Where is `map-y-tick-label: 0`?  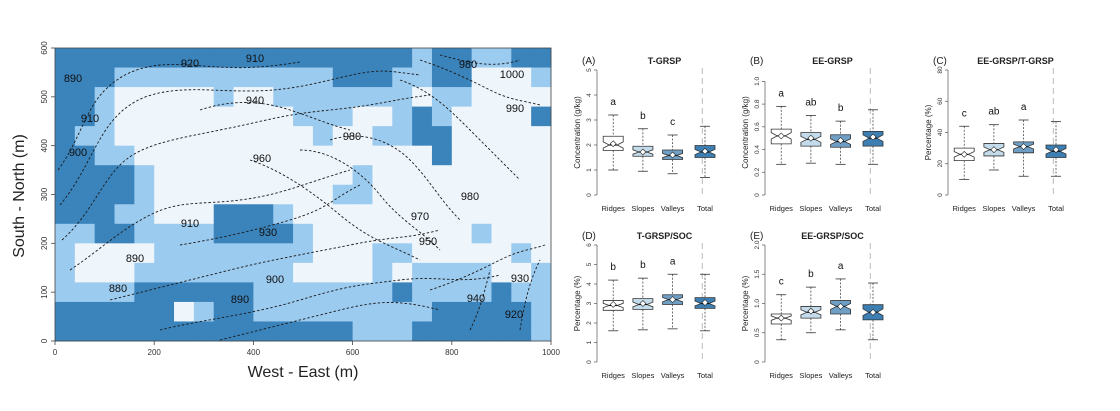
map-y-tick-label: 0 is located at coordinates (44, 340).